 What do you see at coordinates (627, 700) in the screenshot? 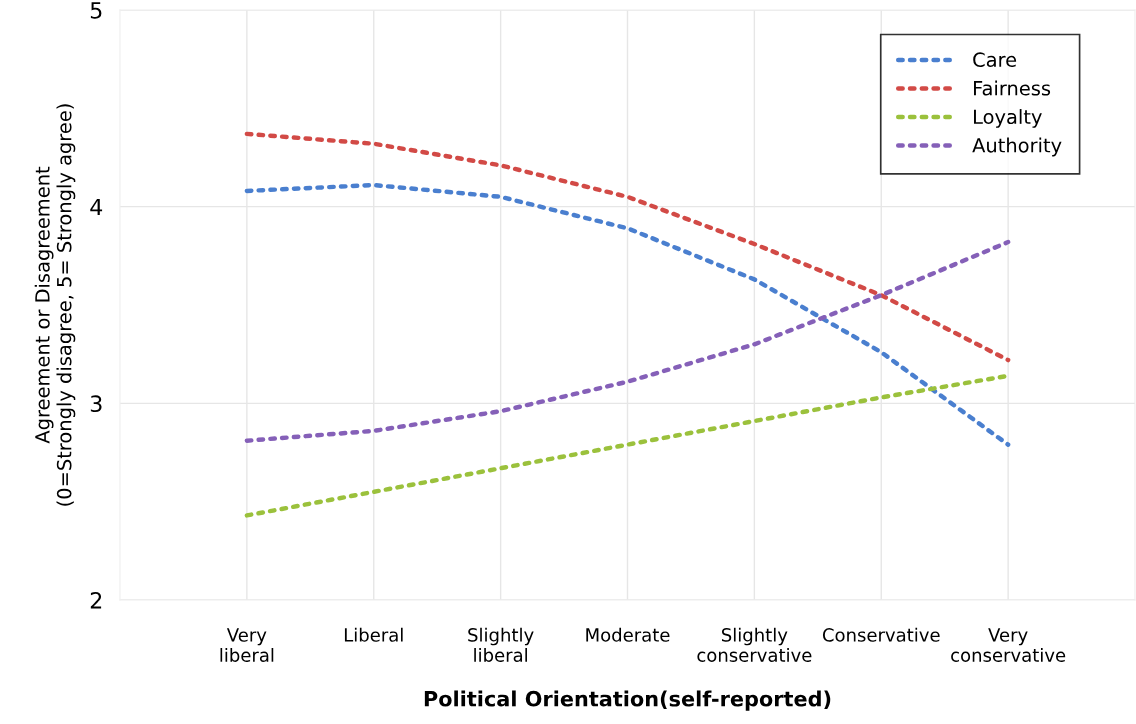
I see `x-axis-title: Political Orientation(self-reported)` at bounding box center [627, 700].